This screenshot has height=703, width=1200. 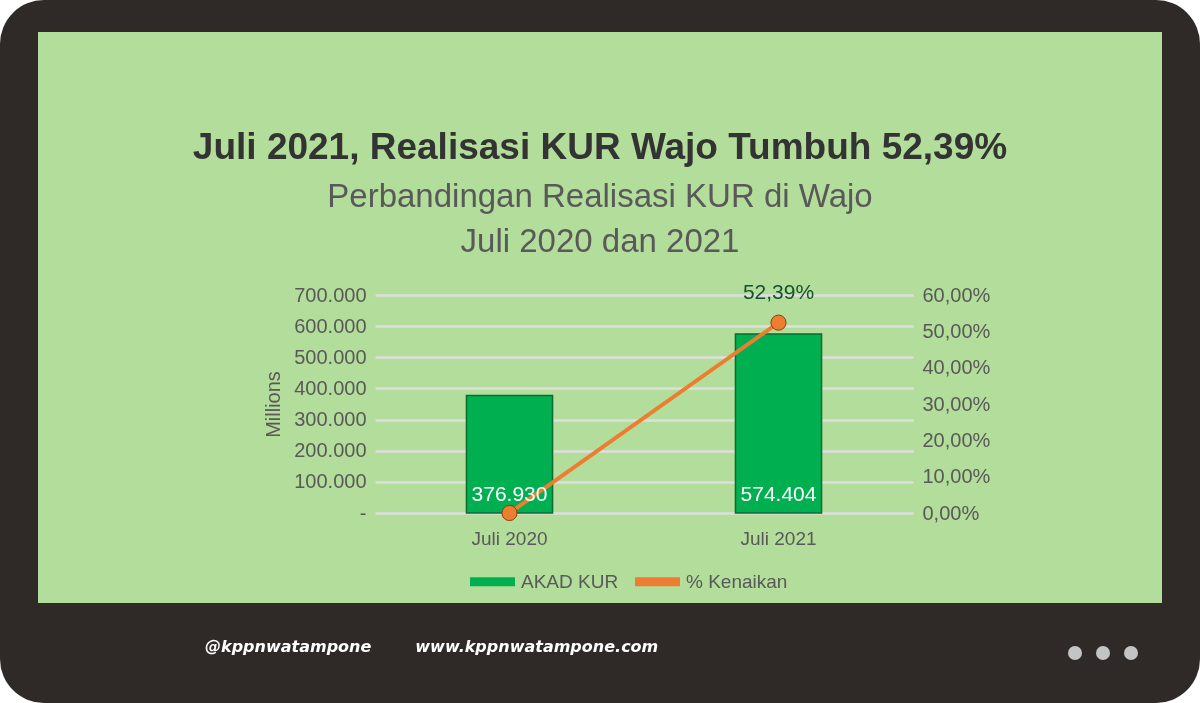 What do you see at coordinates (737, 581) in the screenshot?
I see `legend-label: % Kenaikan` at bounding box center [737, 581].